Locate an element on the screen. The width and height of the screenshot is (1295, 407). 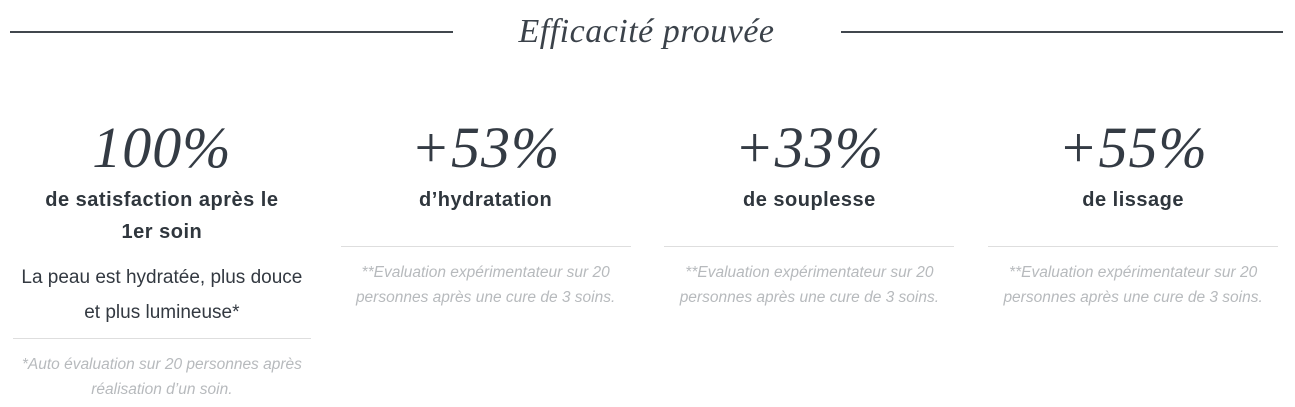
header-rule-left is located at coordinates (231, 32).